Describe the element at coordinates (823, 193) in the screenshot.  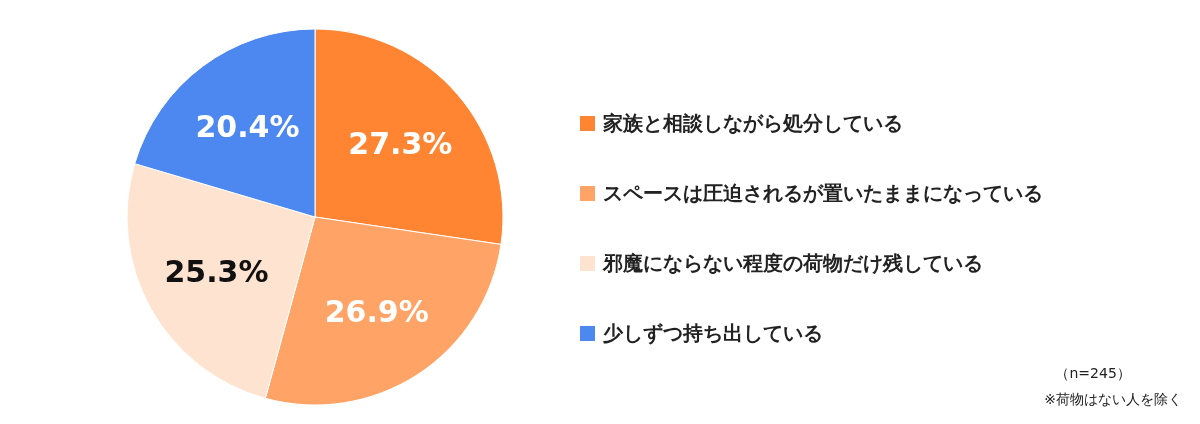
I see `legend-label: スペースは圧迫されるが置いたままになっている` at that location.